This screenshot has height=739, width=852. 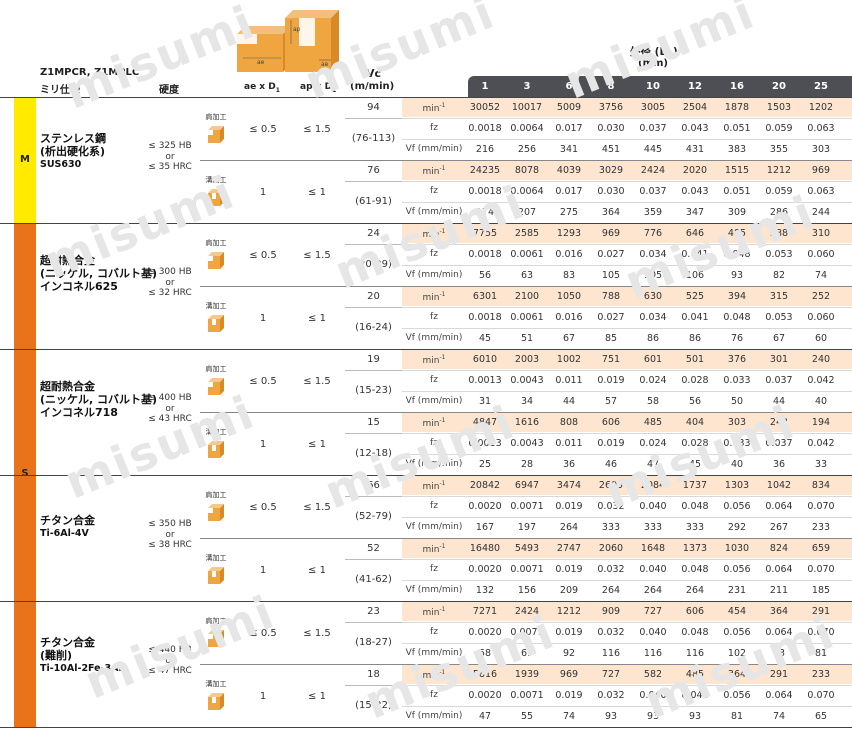 What do you see at coordinates (317, 192) in the screenshot?
I see `ap-value: ≤ 1` at bounding box center [317, 192].